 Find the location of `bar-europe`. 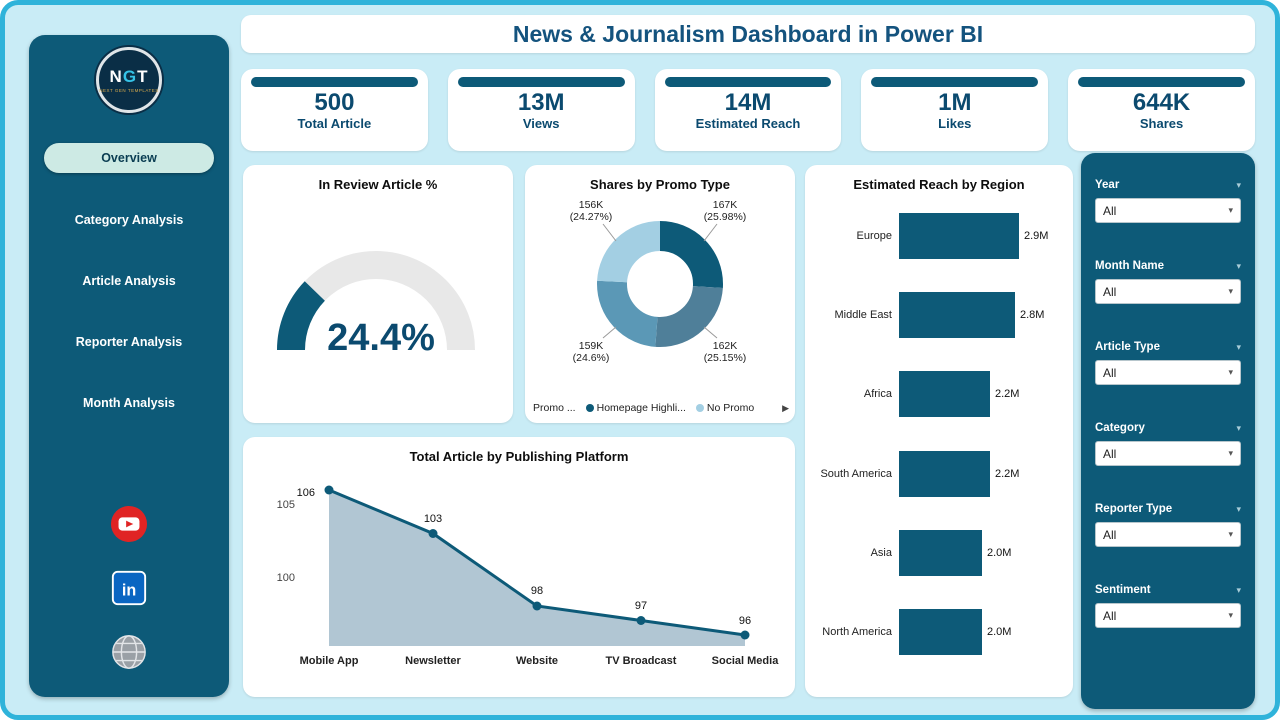

bar-europe is located at coordinates (959, 235).